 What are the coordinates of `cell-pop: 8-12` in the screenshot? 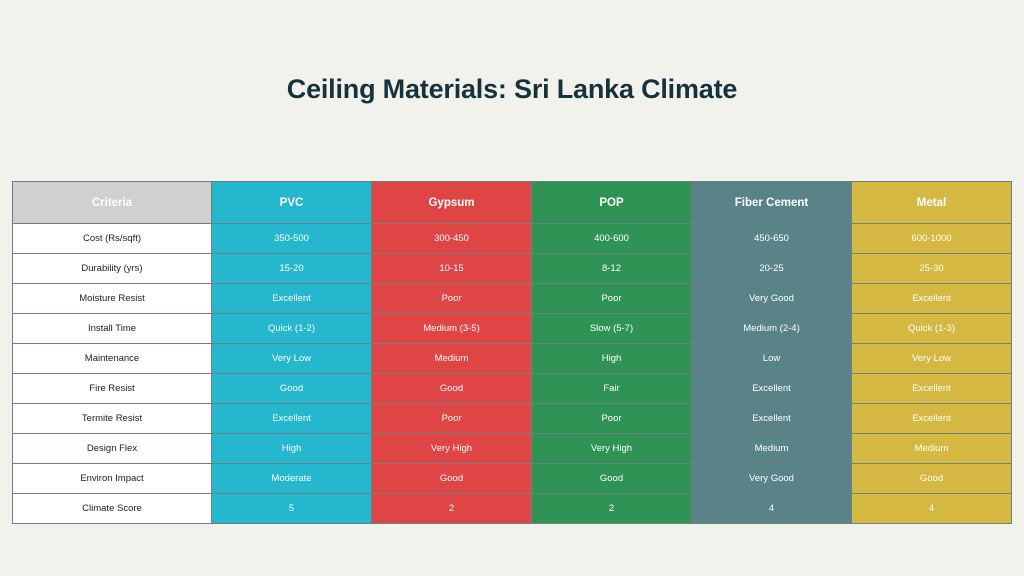 It's located at (611, 268).